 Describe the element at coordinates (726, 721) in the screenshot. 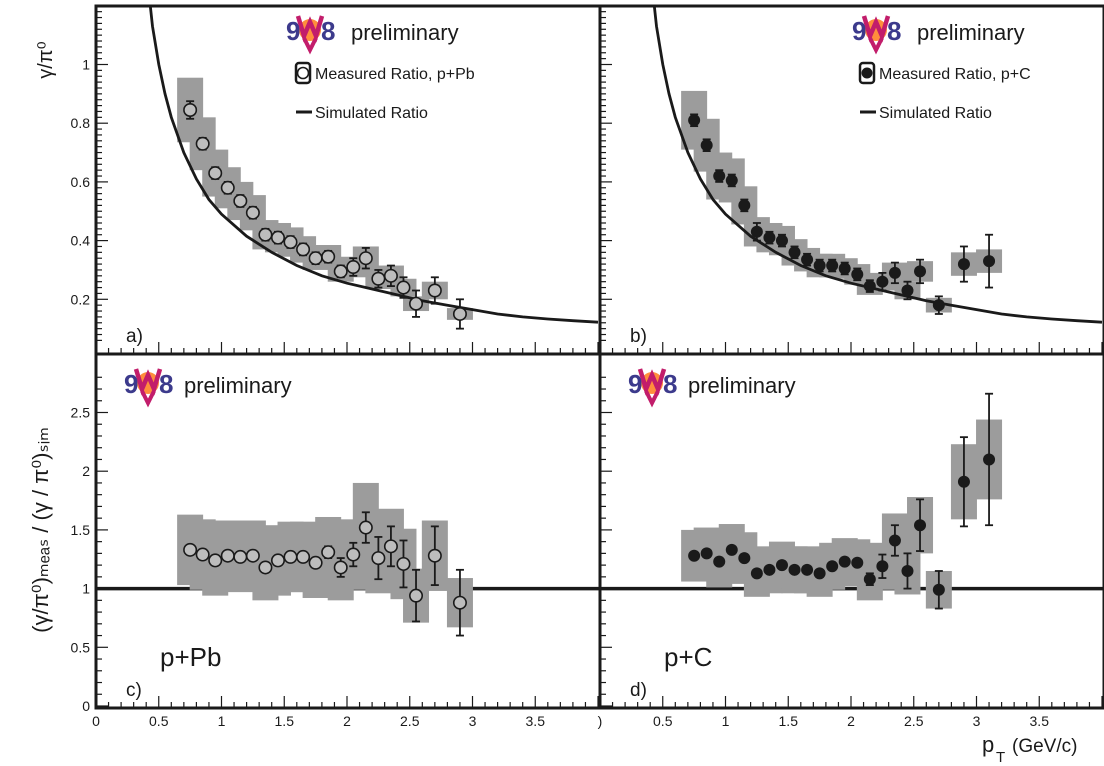

I see `x-tick-label: 1` at that location.